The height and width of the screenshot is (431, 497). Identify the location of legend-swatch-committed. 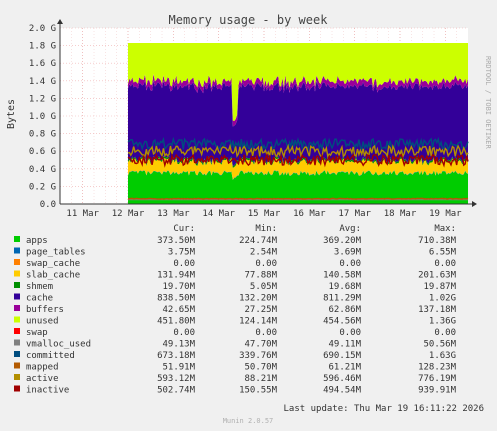
(17, 354).